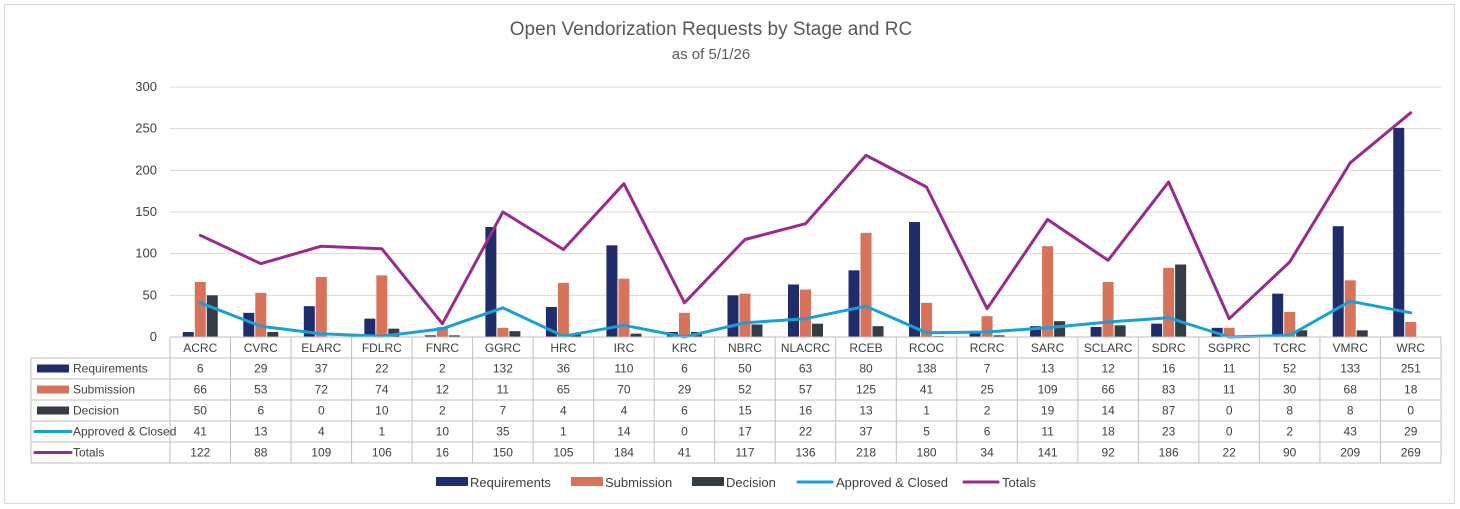 The height and width of the screenshot is (509, 1460). Describe the element at coordinates (1350, 308) in the screenshot. I see `bar-submission-vmrc` at that location.